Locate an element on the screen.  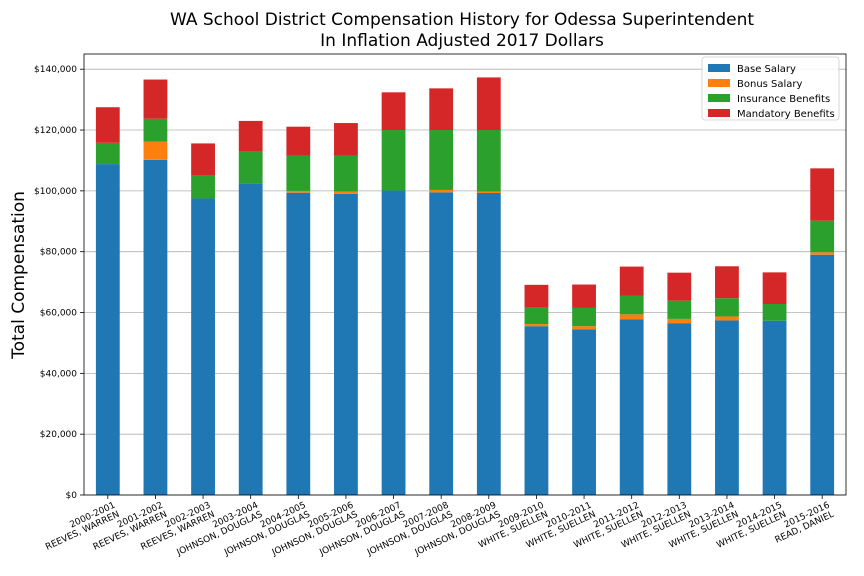
legend-label: Mandatory Benefits is located at coordinates (786, 114).